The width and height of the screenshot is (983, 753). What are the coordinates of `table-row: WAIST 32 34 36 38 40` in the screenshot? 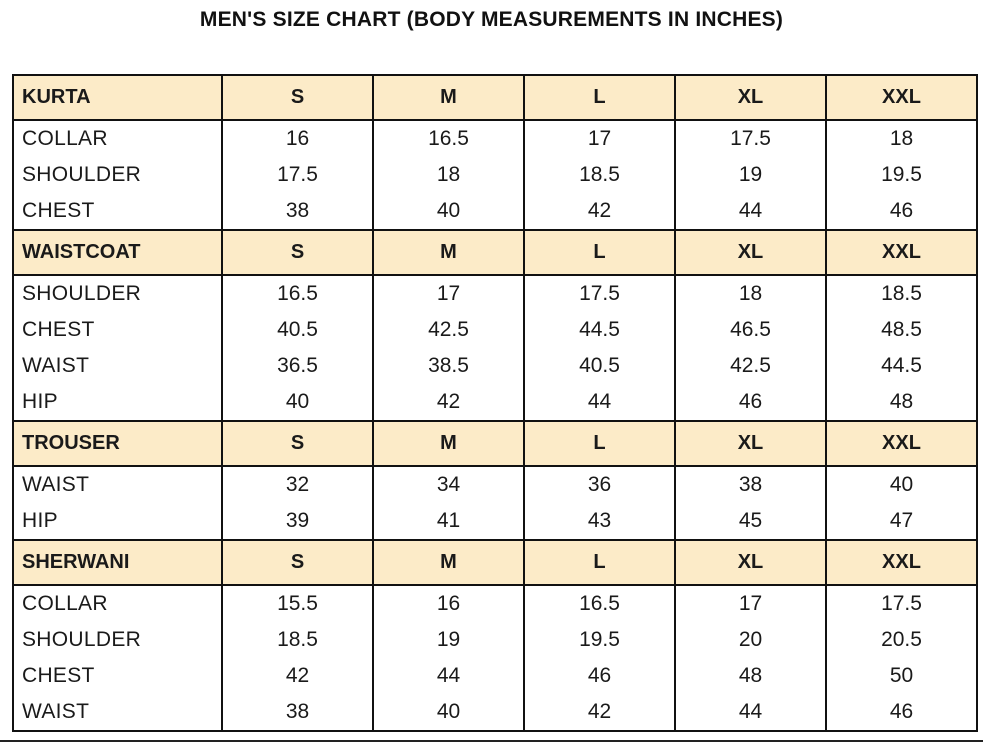 It's located at (495, 484).